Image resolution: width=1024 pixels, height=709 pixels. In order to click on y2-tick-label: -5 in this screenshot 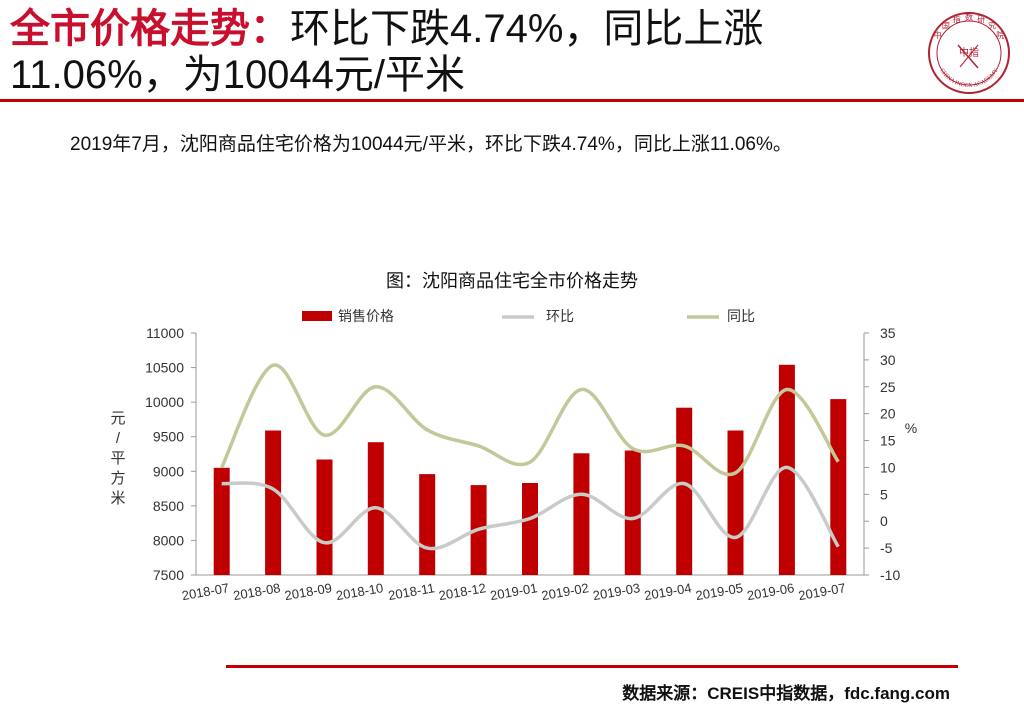, I will do `click(886, 548)`.